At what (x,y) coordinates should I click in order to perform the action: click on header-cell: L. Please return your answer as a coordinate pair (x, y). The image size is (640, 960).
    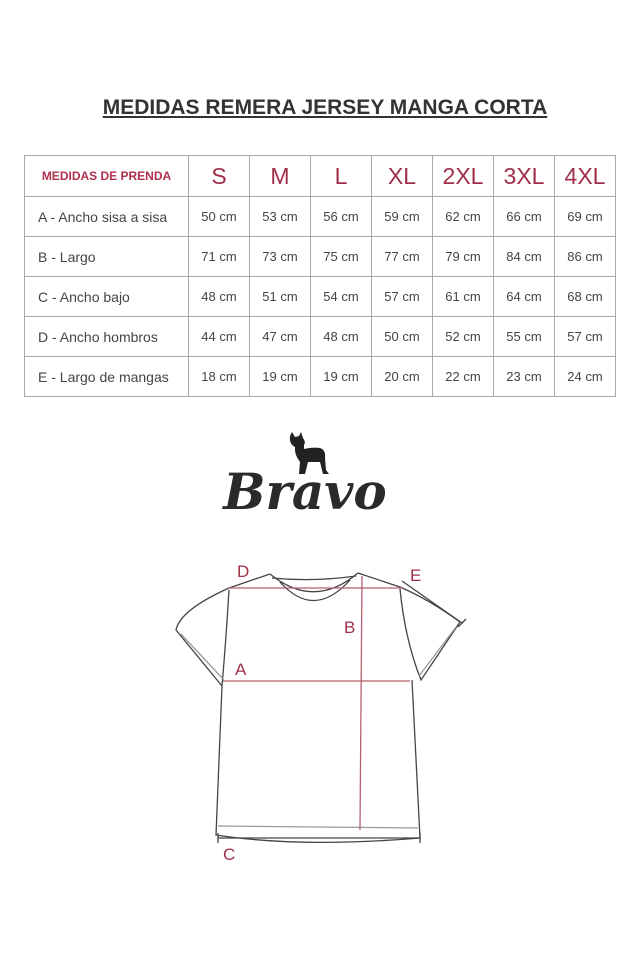
    Looking at the image, I should click on (341, 176).